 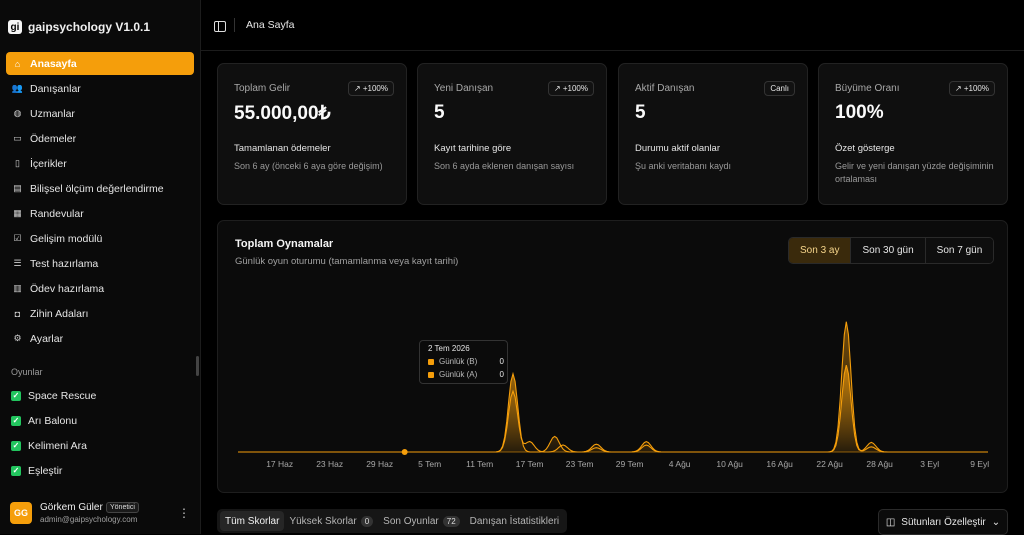 What do you see at coordinates (308, 166) in the screenshot?
I see `stat-subtext: Son 6 ay (önceki 6 aya göre değişim)` at bounding box center [308, 166].